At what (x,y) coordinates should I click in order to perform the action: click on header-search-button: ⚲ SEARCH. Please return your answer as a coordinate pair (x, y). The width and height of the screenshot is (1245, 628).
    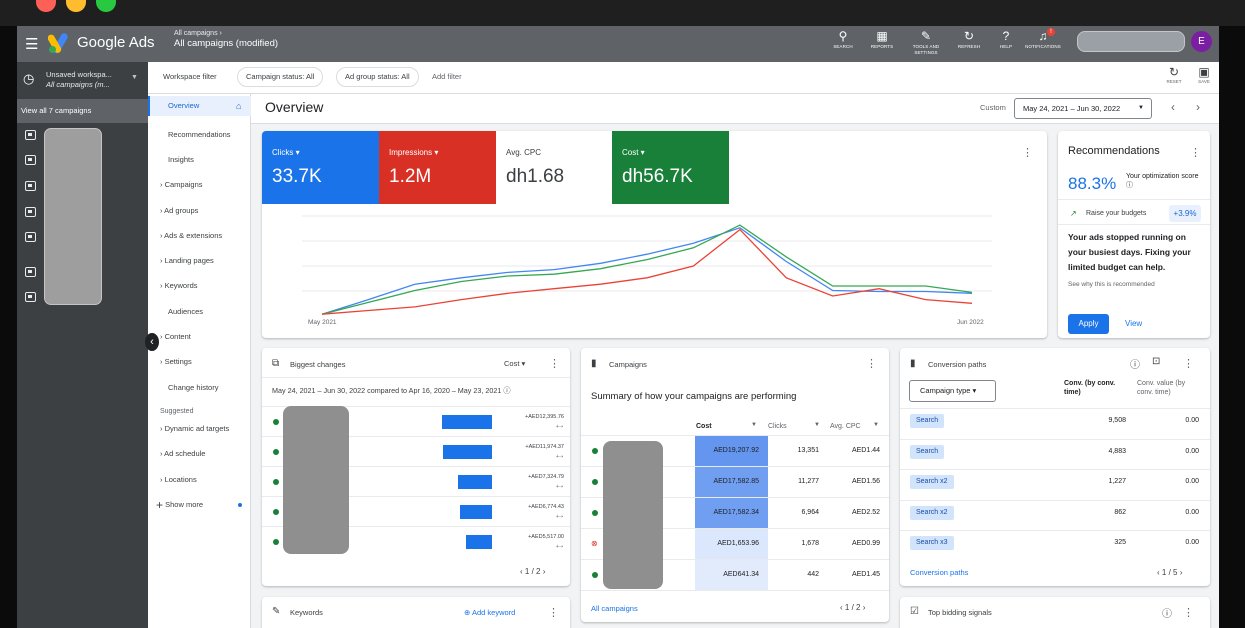
    Looking at the image, I should click on (843, 39).